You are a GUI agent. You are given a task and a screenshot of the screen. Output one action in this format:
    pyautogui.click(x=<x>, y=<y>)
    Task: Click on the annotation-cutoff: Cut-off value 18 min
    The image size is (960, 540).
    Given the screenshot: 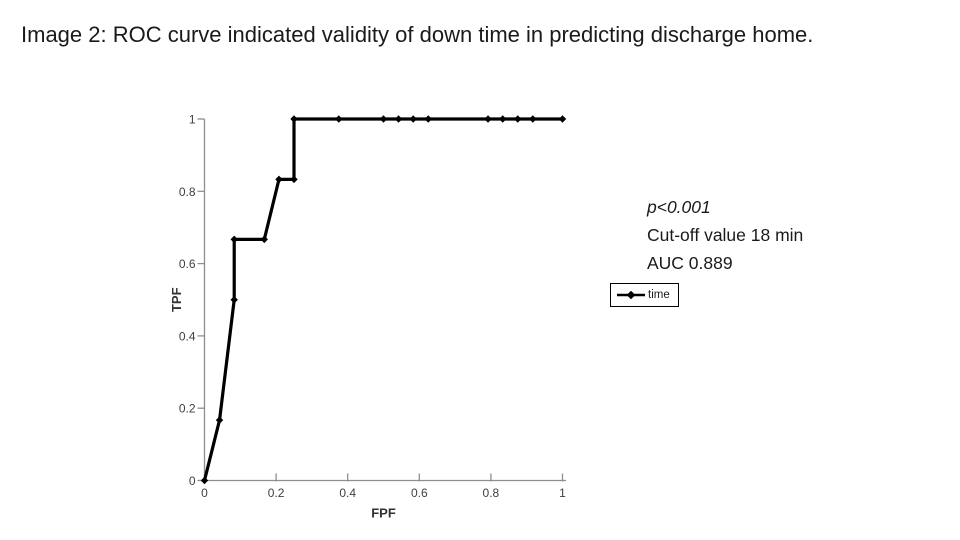 What is the action you would take?
    pyautogui.click(x=725, y=235)
    